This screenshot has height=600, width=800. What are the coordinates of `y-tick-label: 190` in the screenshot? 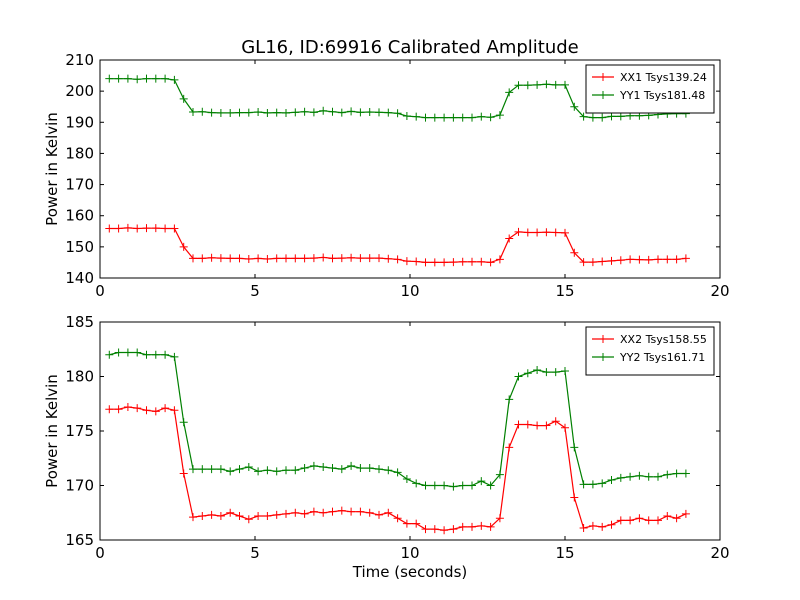 It's located at (79, 122).